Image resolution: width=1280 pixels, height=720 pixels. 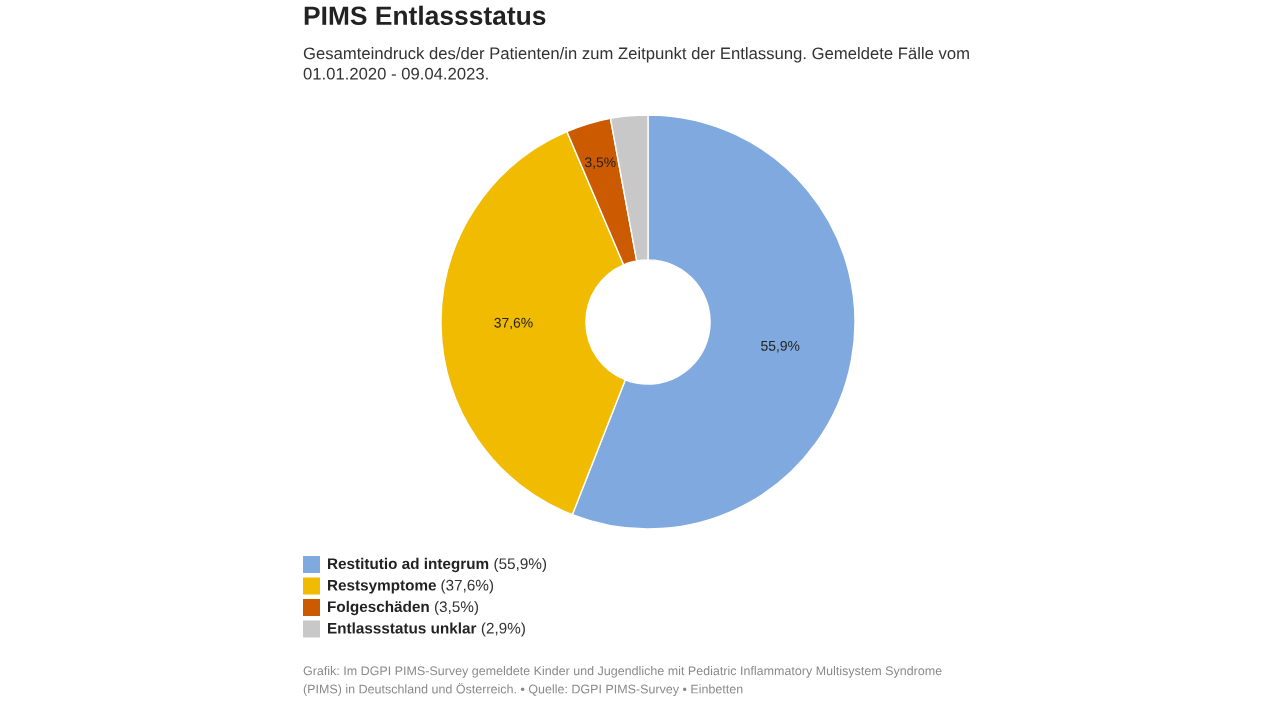 What do you see at coordinates (411, 586) in the screenshot?
I see `legend-label: Restsymptome (37,6%)` at bounding box center [411, 586].